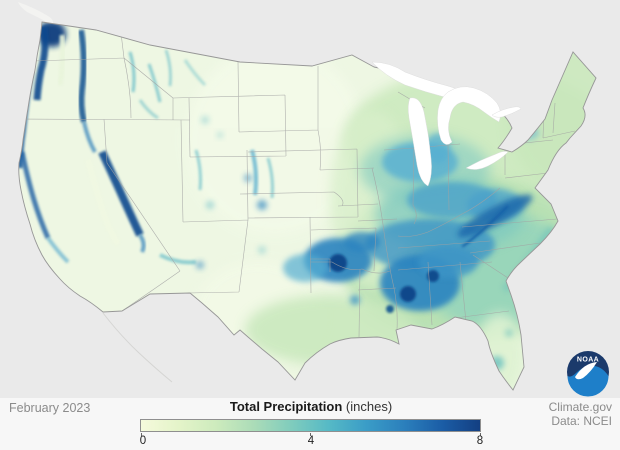 This screenshot has width=620, height=450. Describe the element at coordinates (369, 406) in the screenshot. I see `legend-title-units: (inches)` at that location.